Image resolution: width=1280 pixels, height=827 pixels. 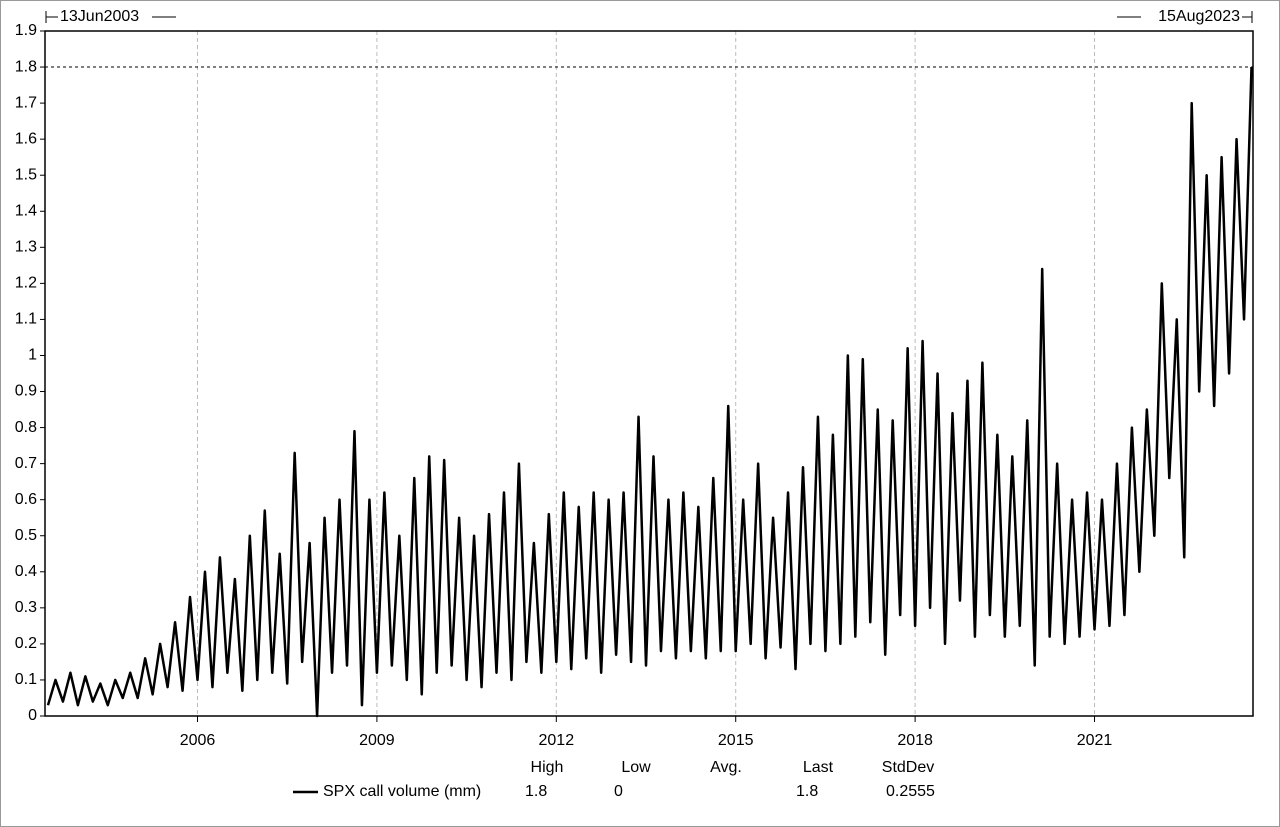 I want to click on stat-value: 0.2555, so click(x=910, y=791).